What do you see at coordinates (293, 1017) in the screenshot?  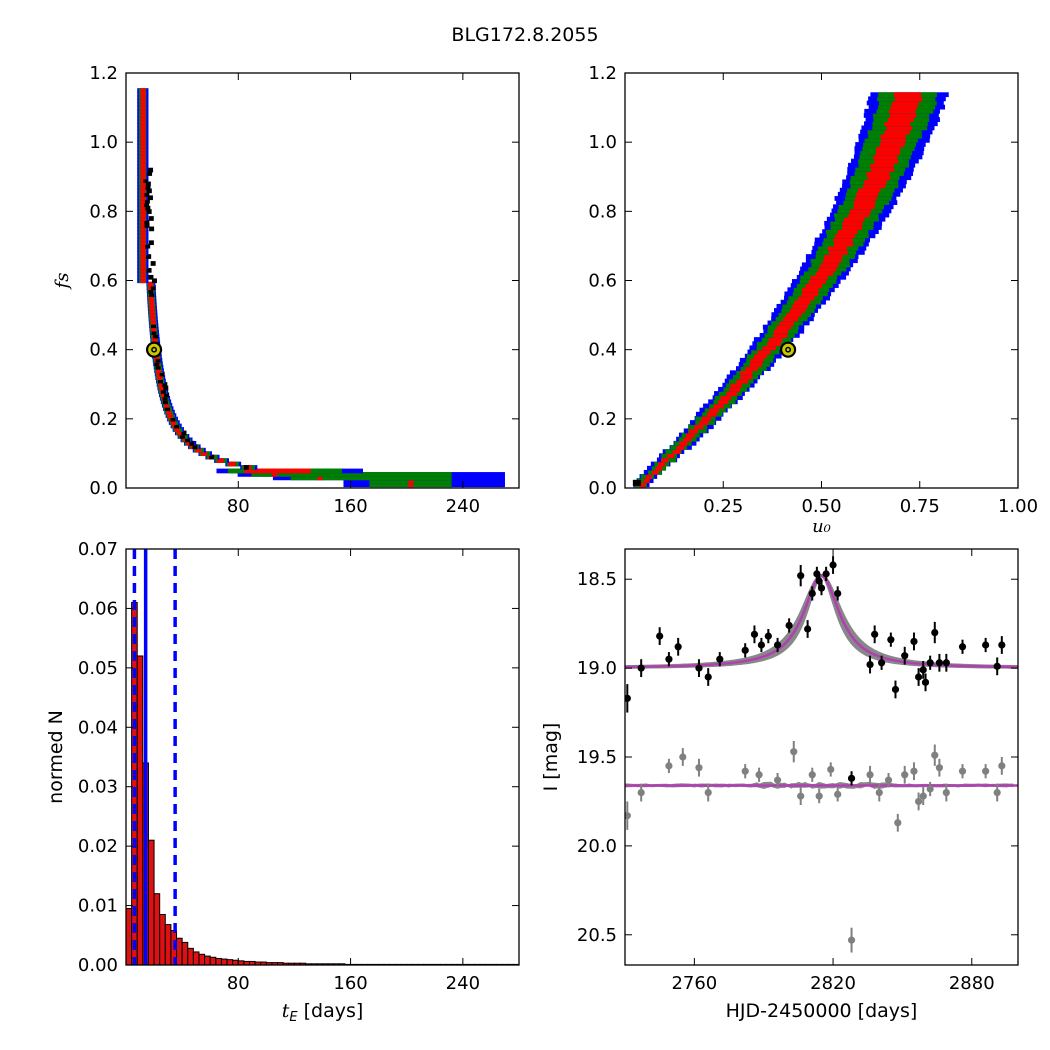 I see `x-axis-label-subscript: E` at bounding box center [293, 1017].